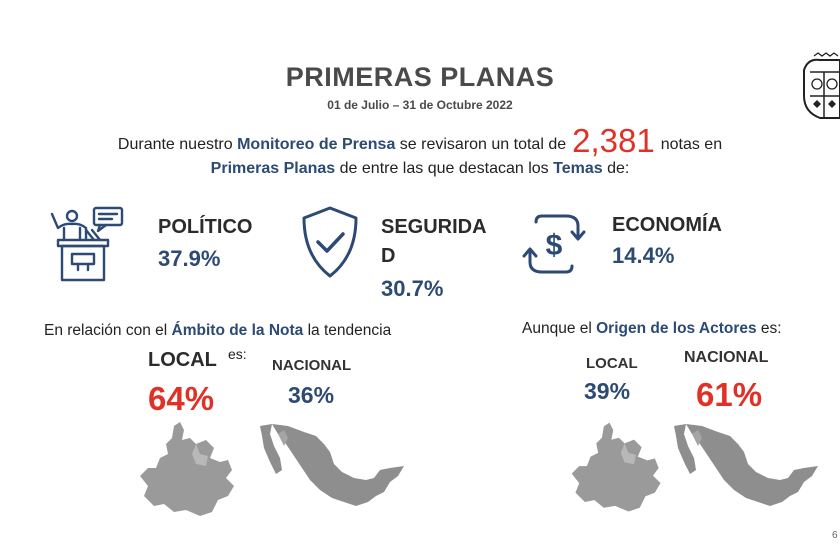 The height and width of the screenshot is (560, 840). What do you see at coordinates (612, 363) in the screenshot?
I see `origen-local-label: LOCAL` at bounding box center [612, 363].